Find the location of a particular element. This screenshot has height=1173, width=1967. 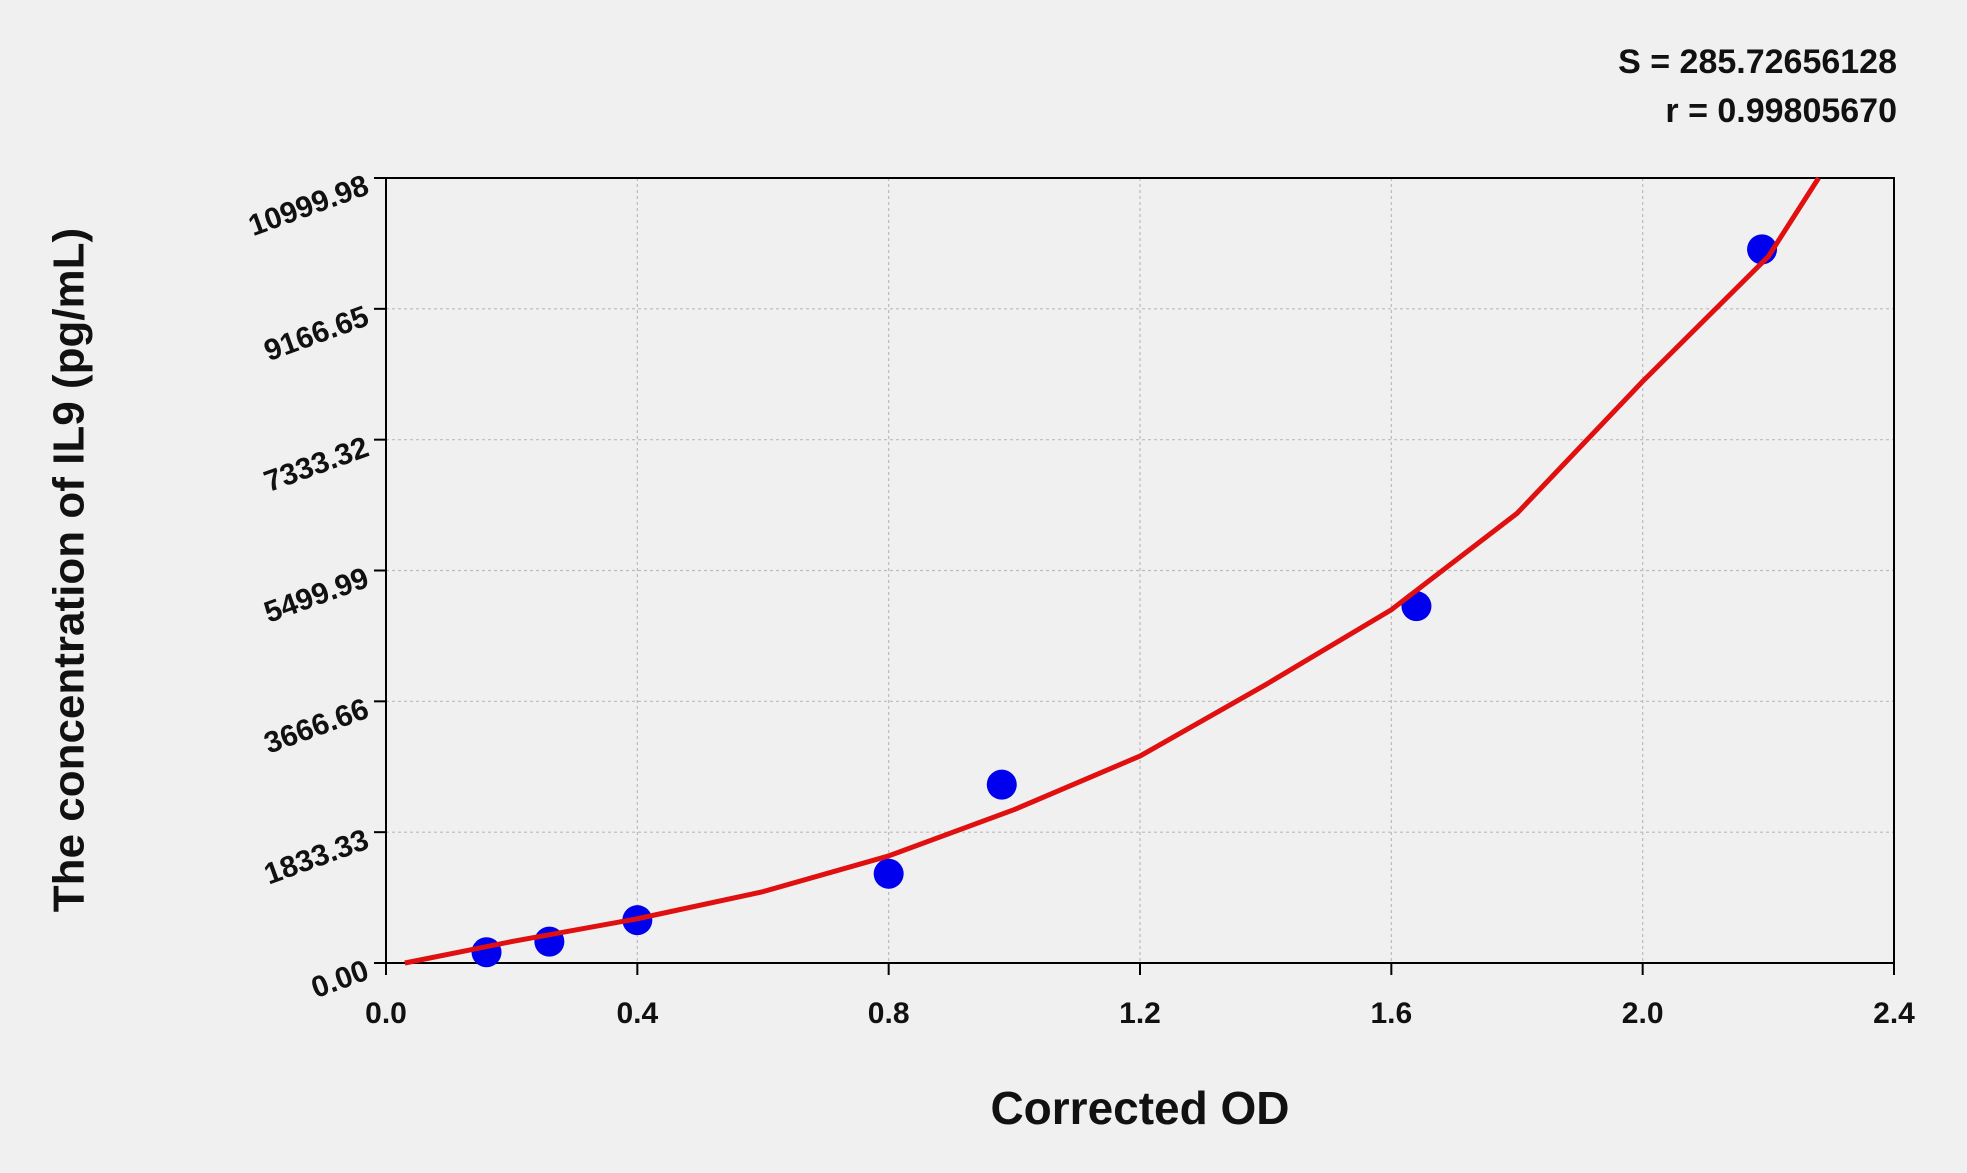

x-tick-label: 0.0 is located at coordinates (386, 1013).